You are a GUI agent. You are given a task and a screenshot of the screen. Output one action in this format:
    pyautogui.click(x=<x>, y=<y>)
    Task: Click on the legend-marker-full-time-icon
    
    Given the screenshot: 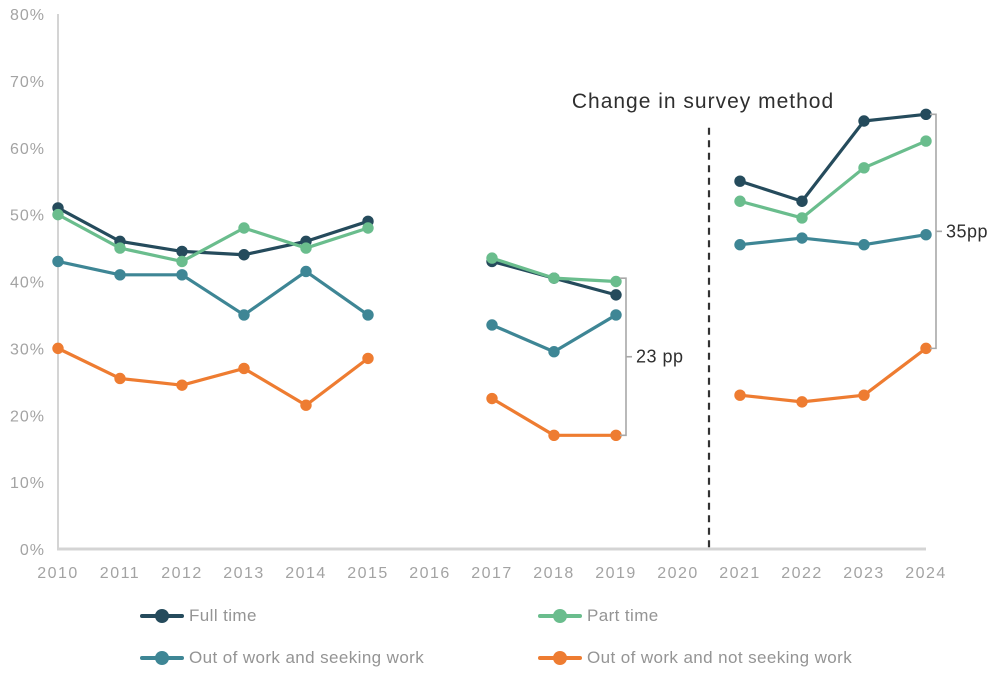 What is the action you would take?
    pyautogui.click(x=162, y=616)
    